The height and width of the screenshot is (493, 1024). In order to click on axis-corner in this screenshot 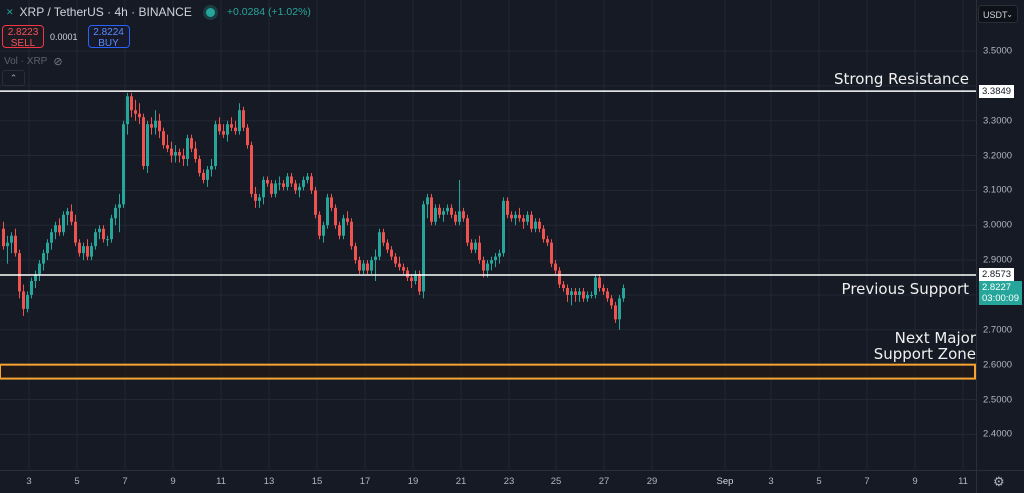, I will do `click(1000, 481)`.